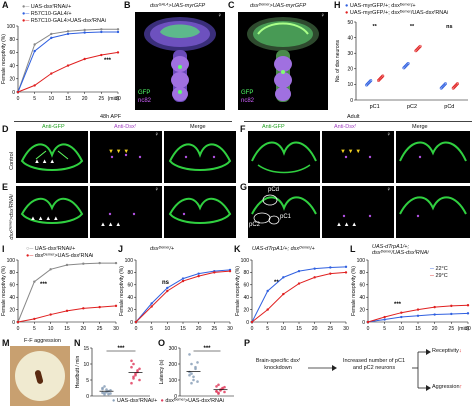 The height and width of the screenshot is (409, 474). What do you see at coordinates (353, 249) in the screenshot?
I see `panel-l-letter: L` at bounding box center [353, 249].